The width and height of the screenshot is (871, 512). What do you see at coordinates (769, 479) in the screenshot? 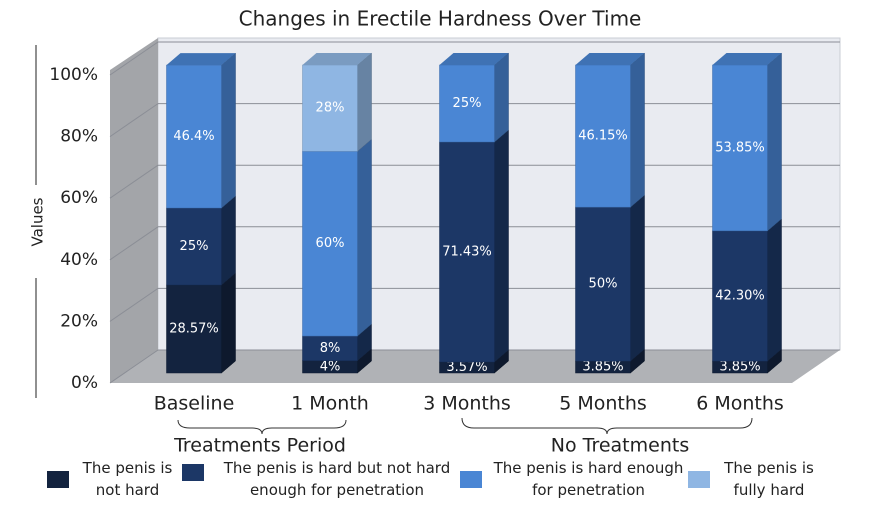
I see `legend-label: The penis is fully hard` at bounding box center [769, 479].